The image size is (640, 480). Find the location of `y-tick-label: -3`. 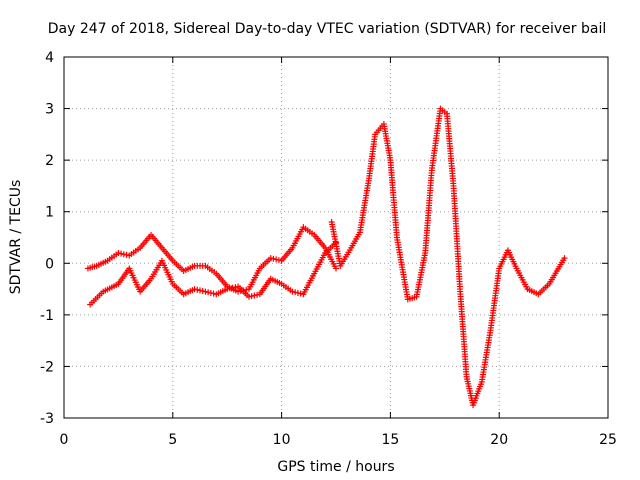

y-tick-label: -3 is located at coordinates (47, 419).